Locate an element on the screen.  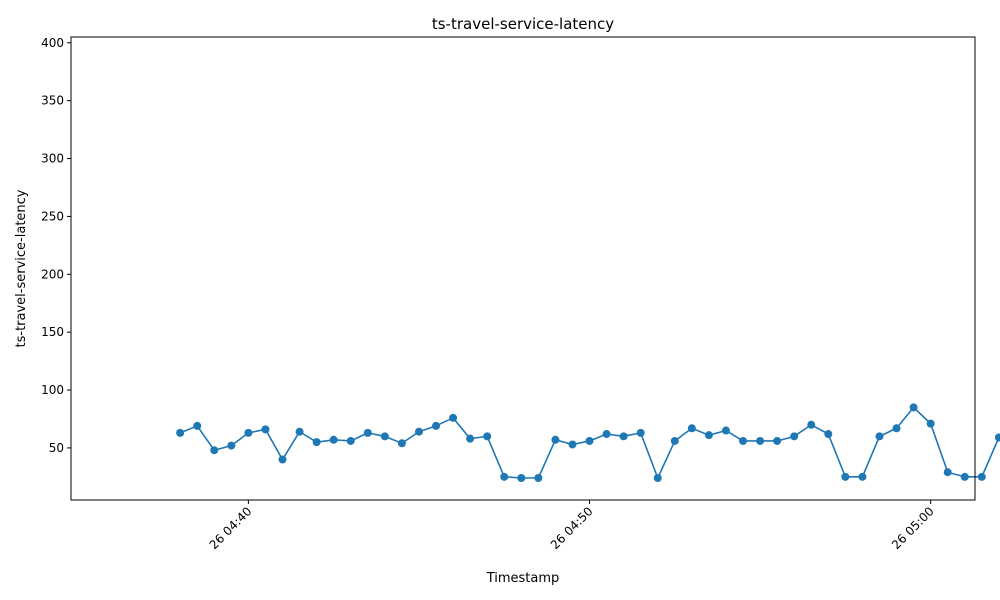
y-tick-label: 250 is located at coordinates (52, 216).